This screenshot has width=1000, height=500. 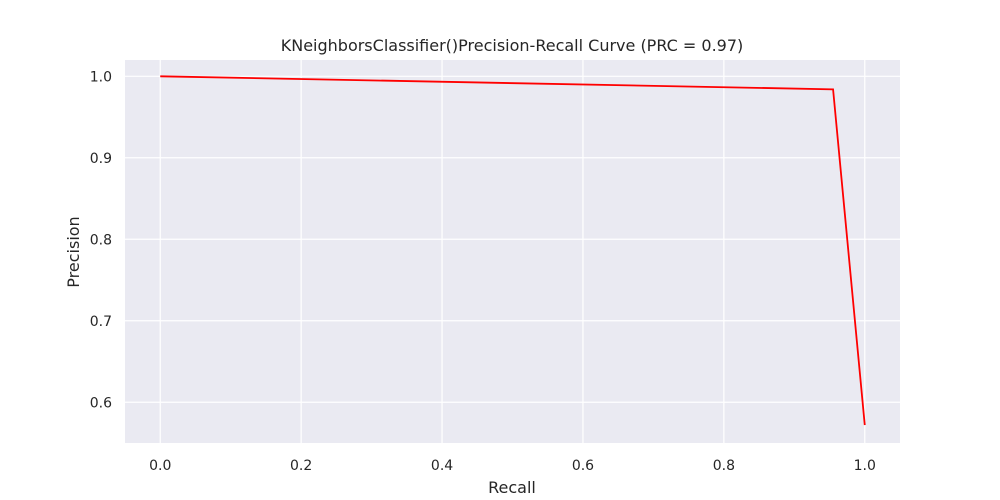 I want to click on y-tick-label: 0.6, so click(x=101, y=403).